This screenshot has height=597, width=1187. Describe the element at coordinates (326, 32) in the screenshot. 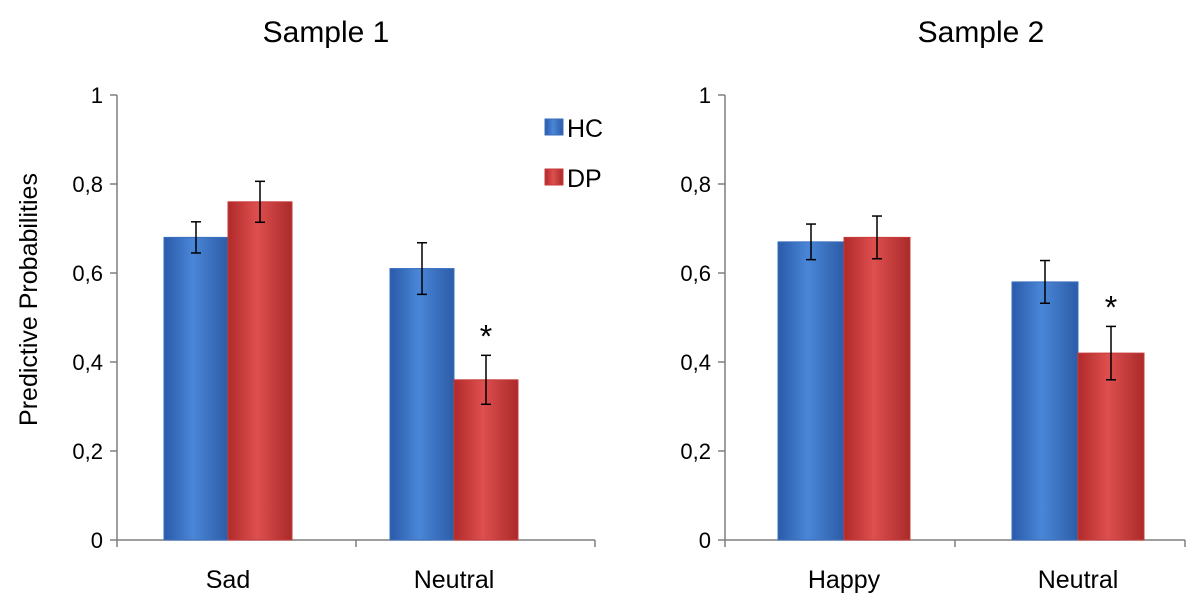

I see `chart-title: Sample 1` at that location.